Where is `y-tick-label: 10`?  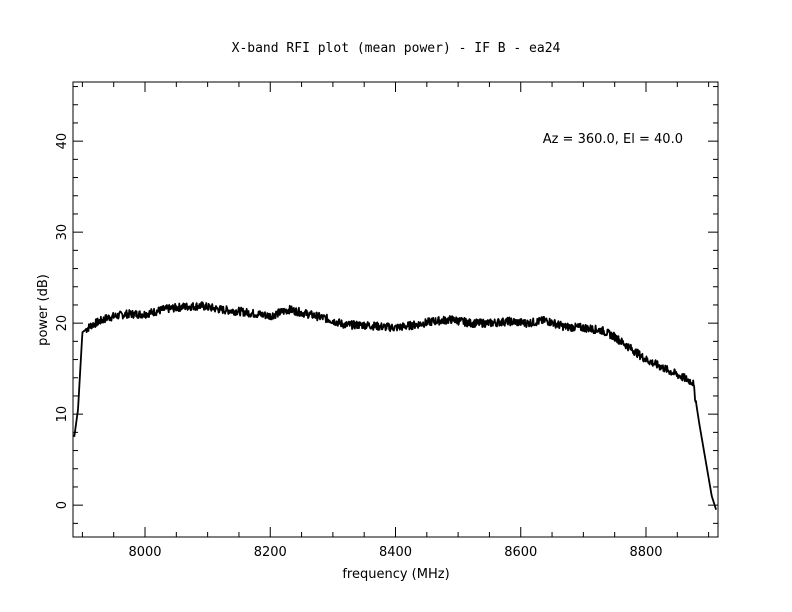 y-tick-label: 10 is located at coordinates (62, 414).